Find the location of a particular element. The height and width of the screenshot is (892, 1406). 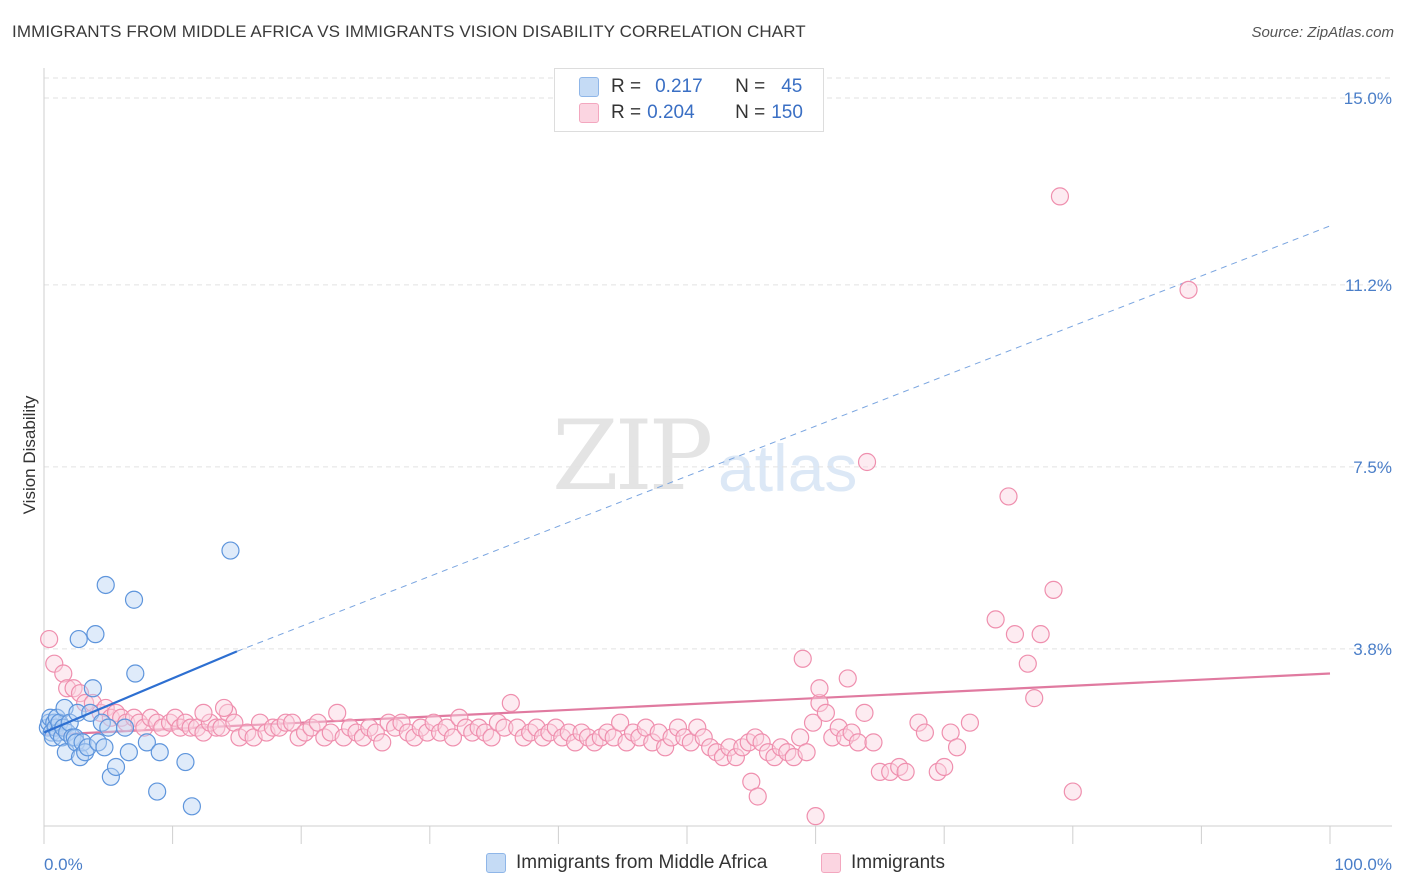

legend-row-middle-africa: R = 0.217 N = 45 is located at coordinates (690, 87).